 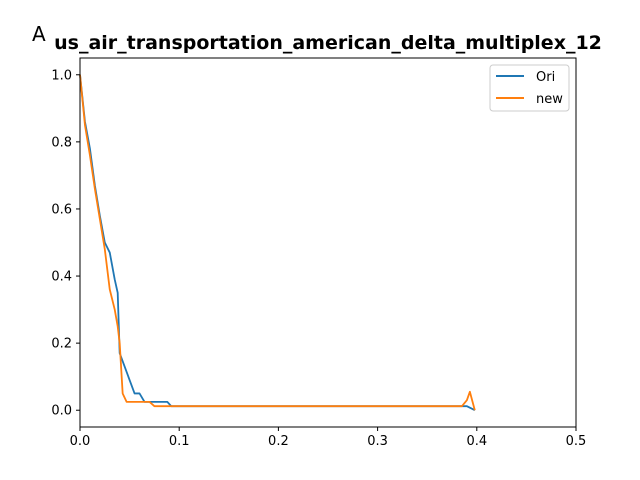 What do you see at coordinates (179, 441) in the screenshot?
I see `x-tick-label: 0.1` at bounding box center [179, 441].